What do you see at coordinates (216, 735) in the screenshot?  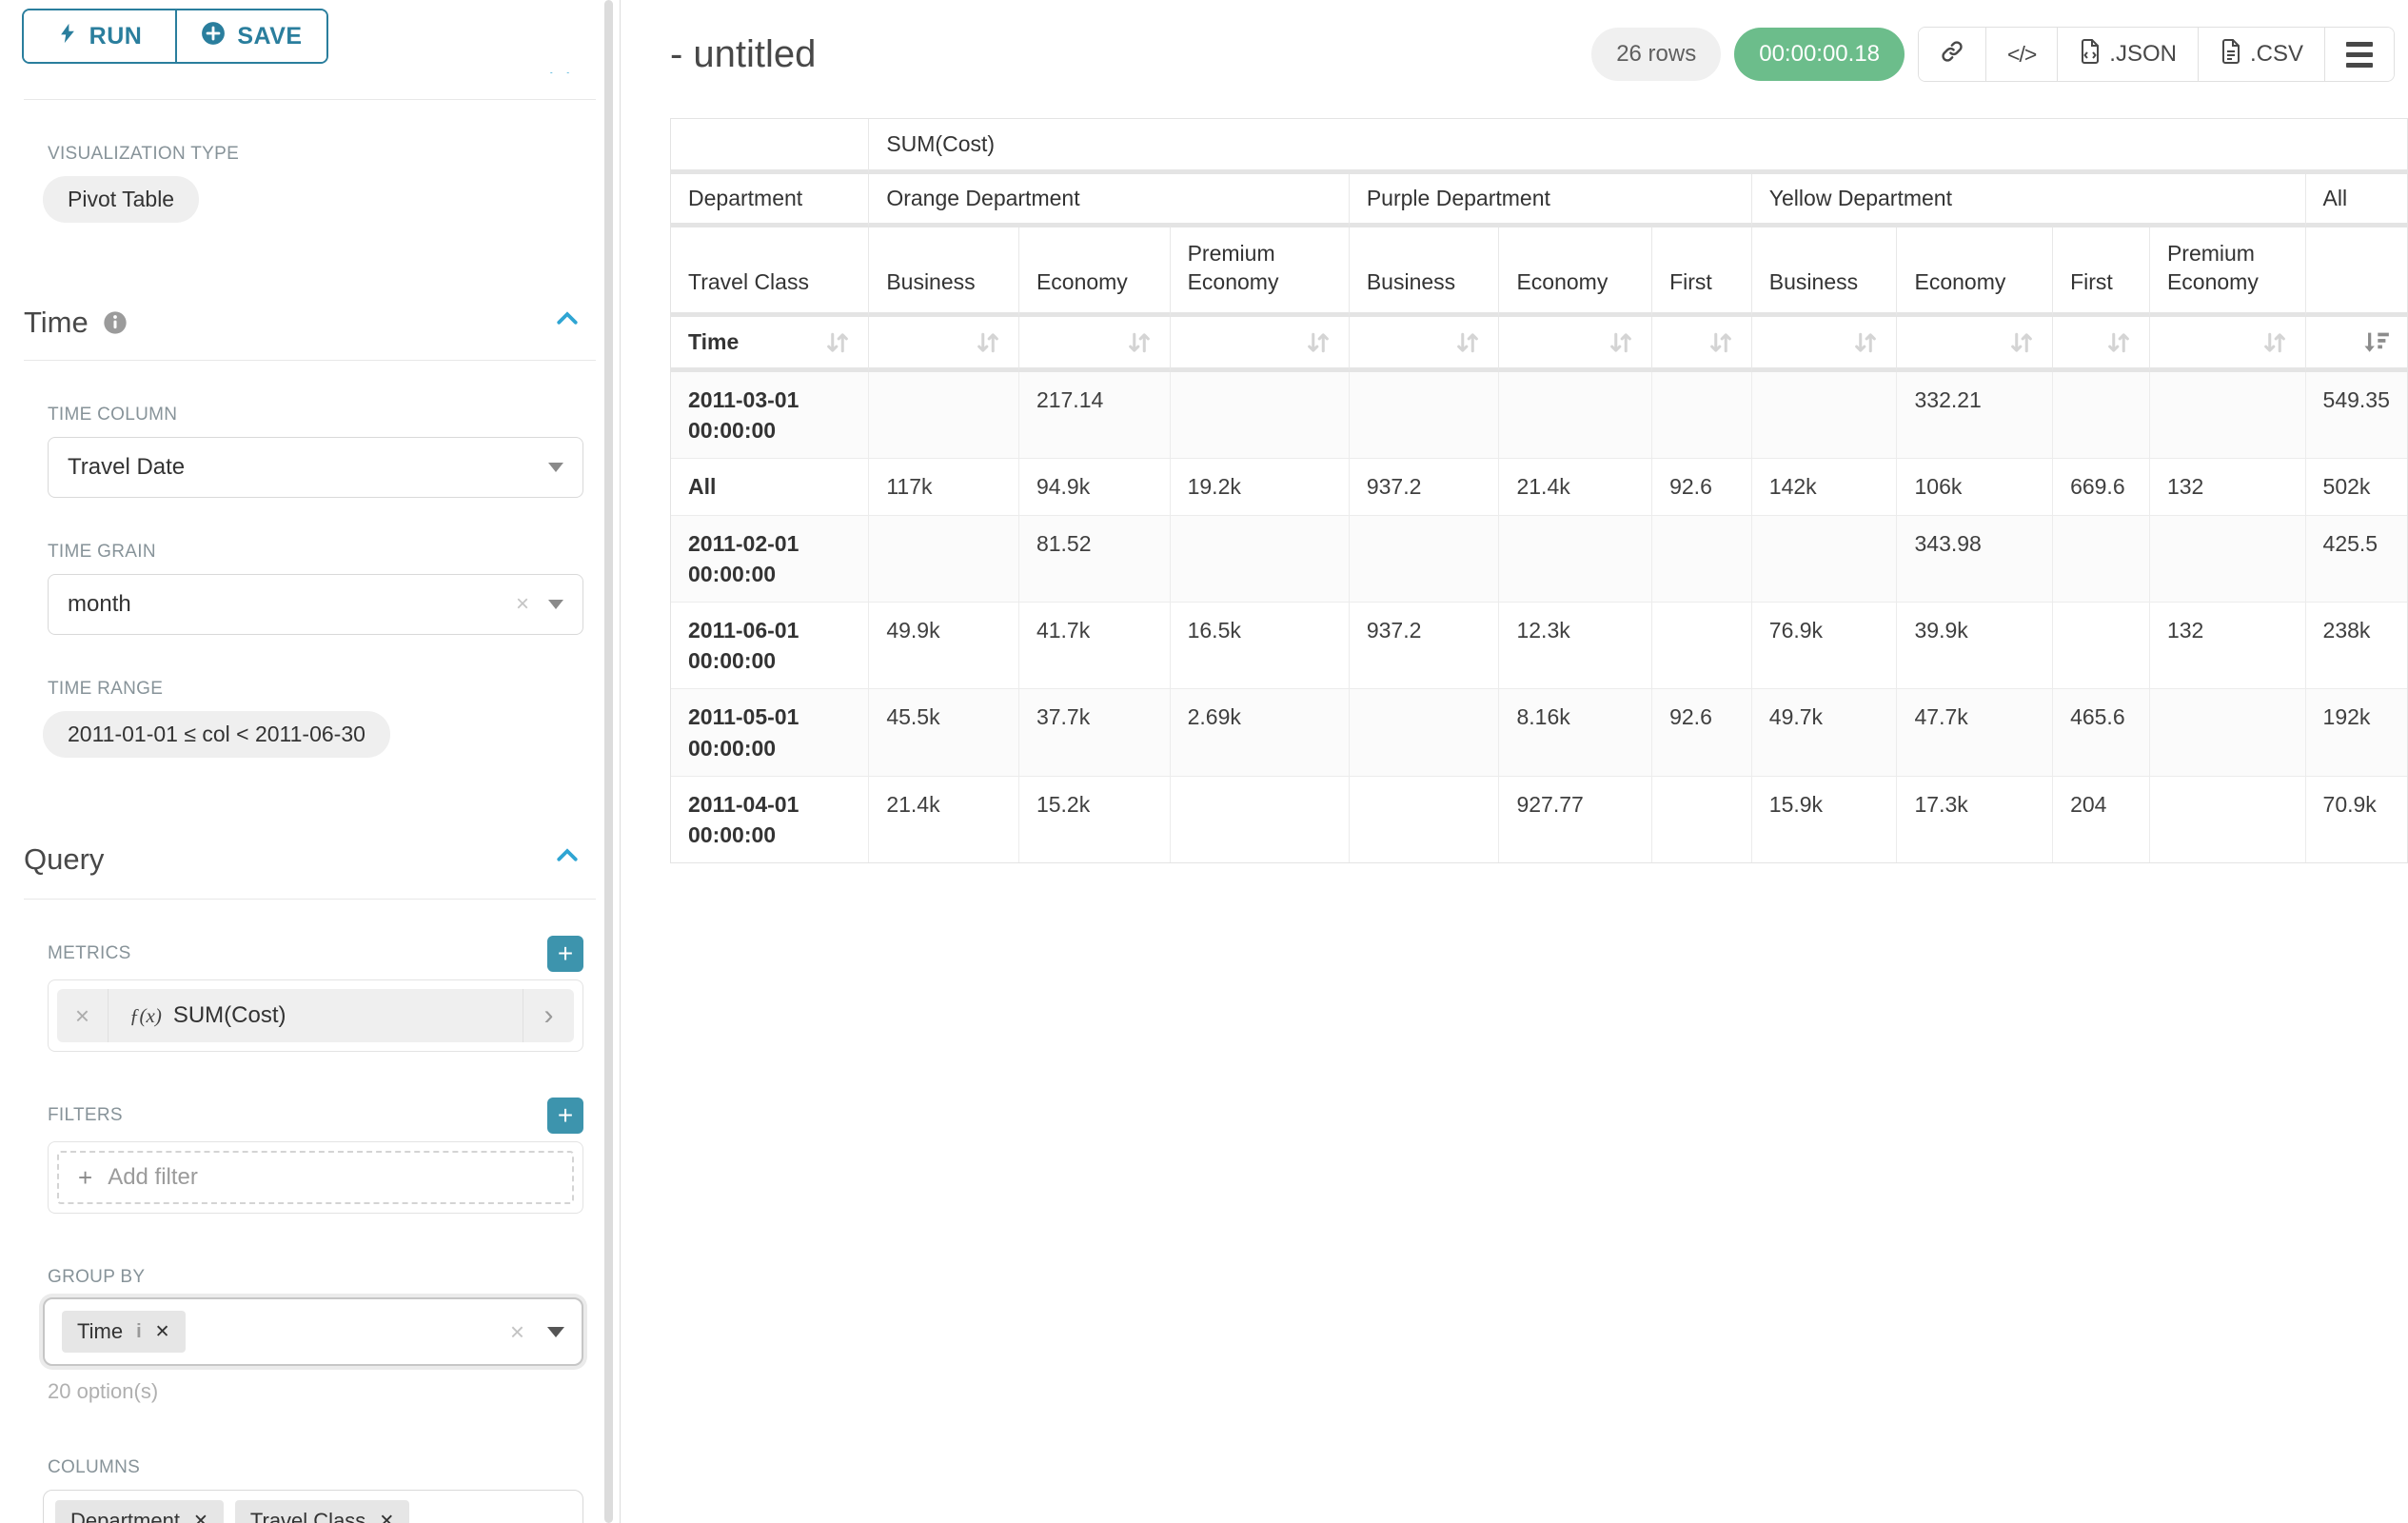 I see `time-range-pill: 2011-01-01 ≤ col < 2011-06-30` at bounding box center [216, 735].